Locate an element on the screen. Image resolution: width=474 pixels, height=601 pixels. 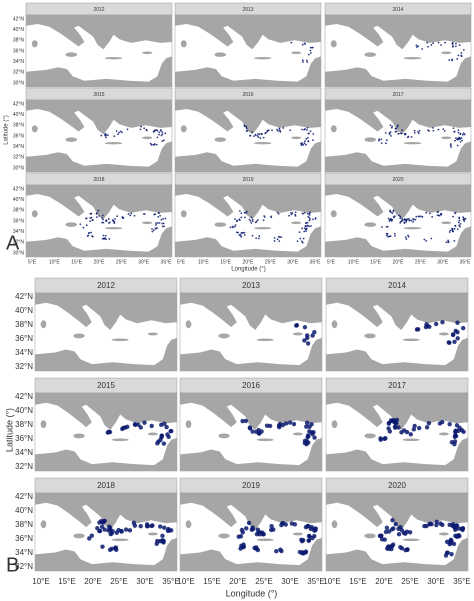
x-tick-label: 35°E is located at coordinates (316, 262).